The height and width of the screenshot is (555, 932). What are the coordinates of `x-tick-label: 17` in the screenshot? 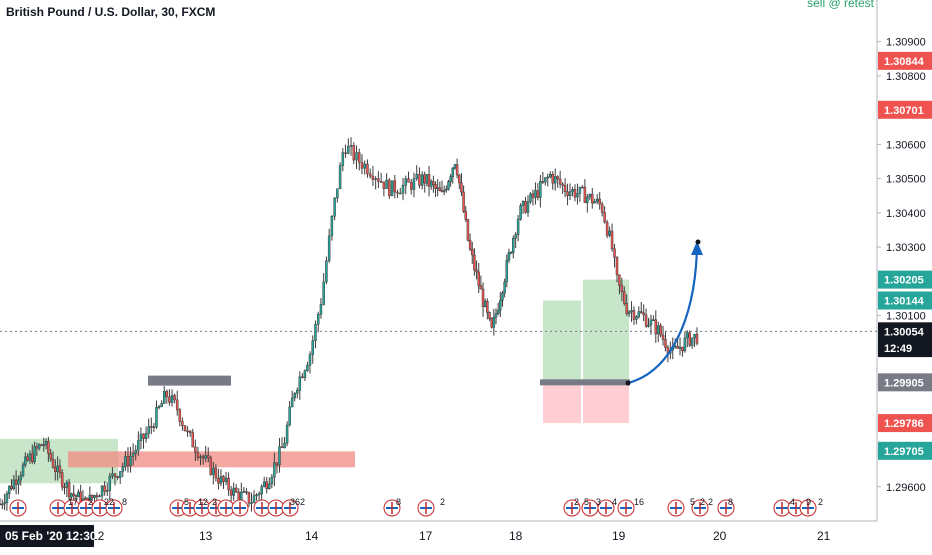 It's located at (426, 536).